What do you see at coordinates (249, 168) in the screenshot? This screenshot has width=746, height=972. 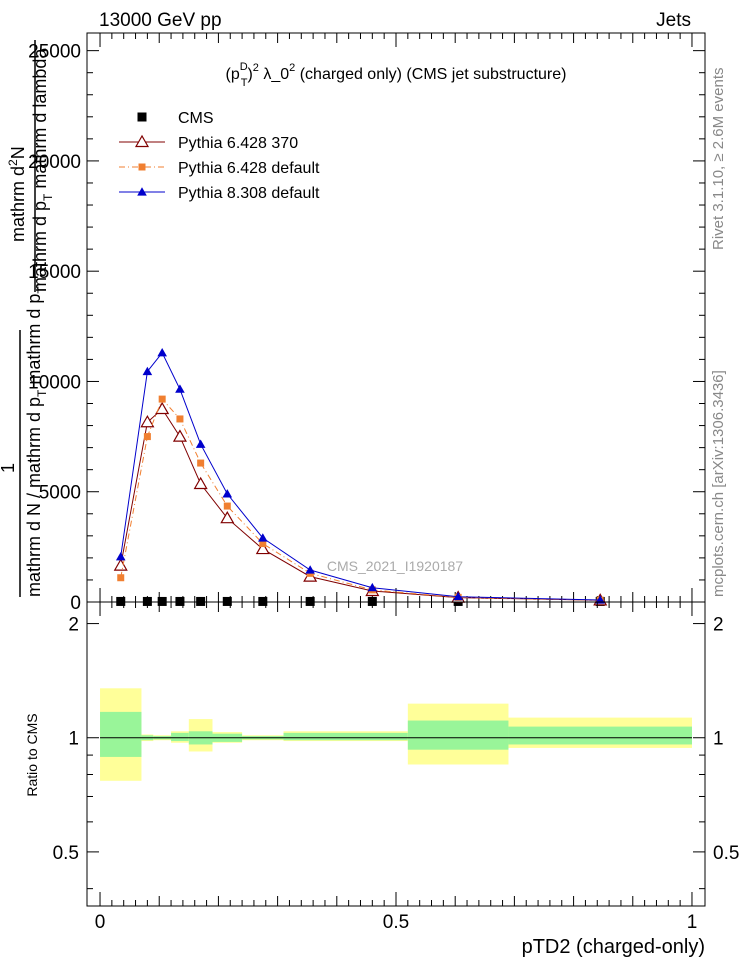 I see `legend-label: Pythia 6.428 default` at bounding box center [249, 168].